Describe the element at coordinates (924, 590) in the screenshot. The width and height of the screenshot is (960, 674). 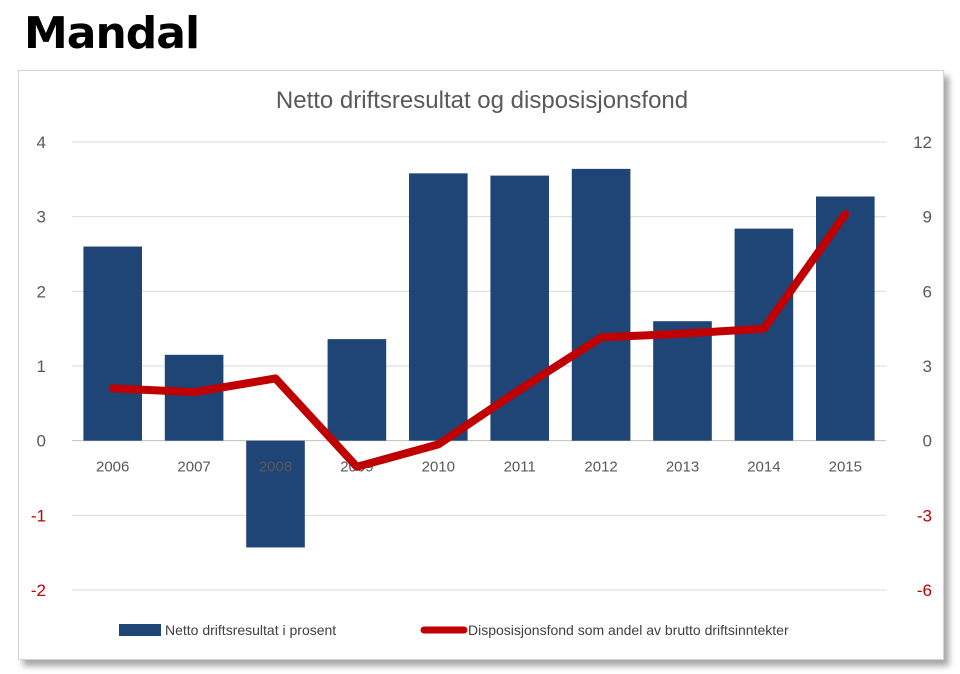
I see `right-tick-label: -6` at that location.